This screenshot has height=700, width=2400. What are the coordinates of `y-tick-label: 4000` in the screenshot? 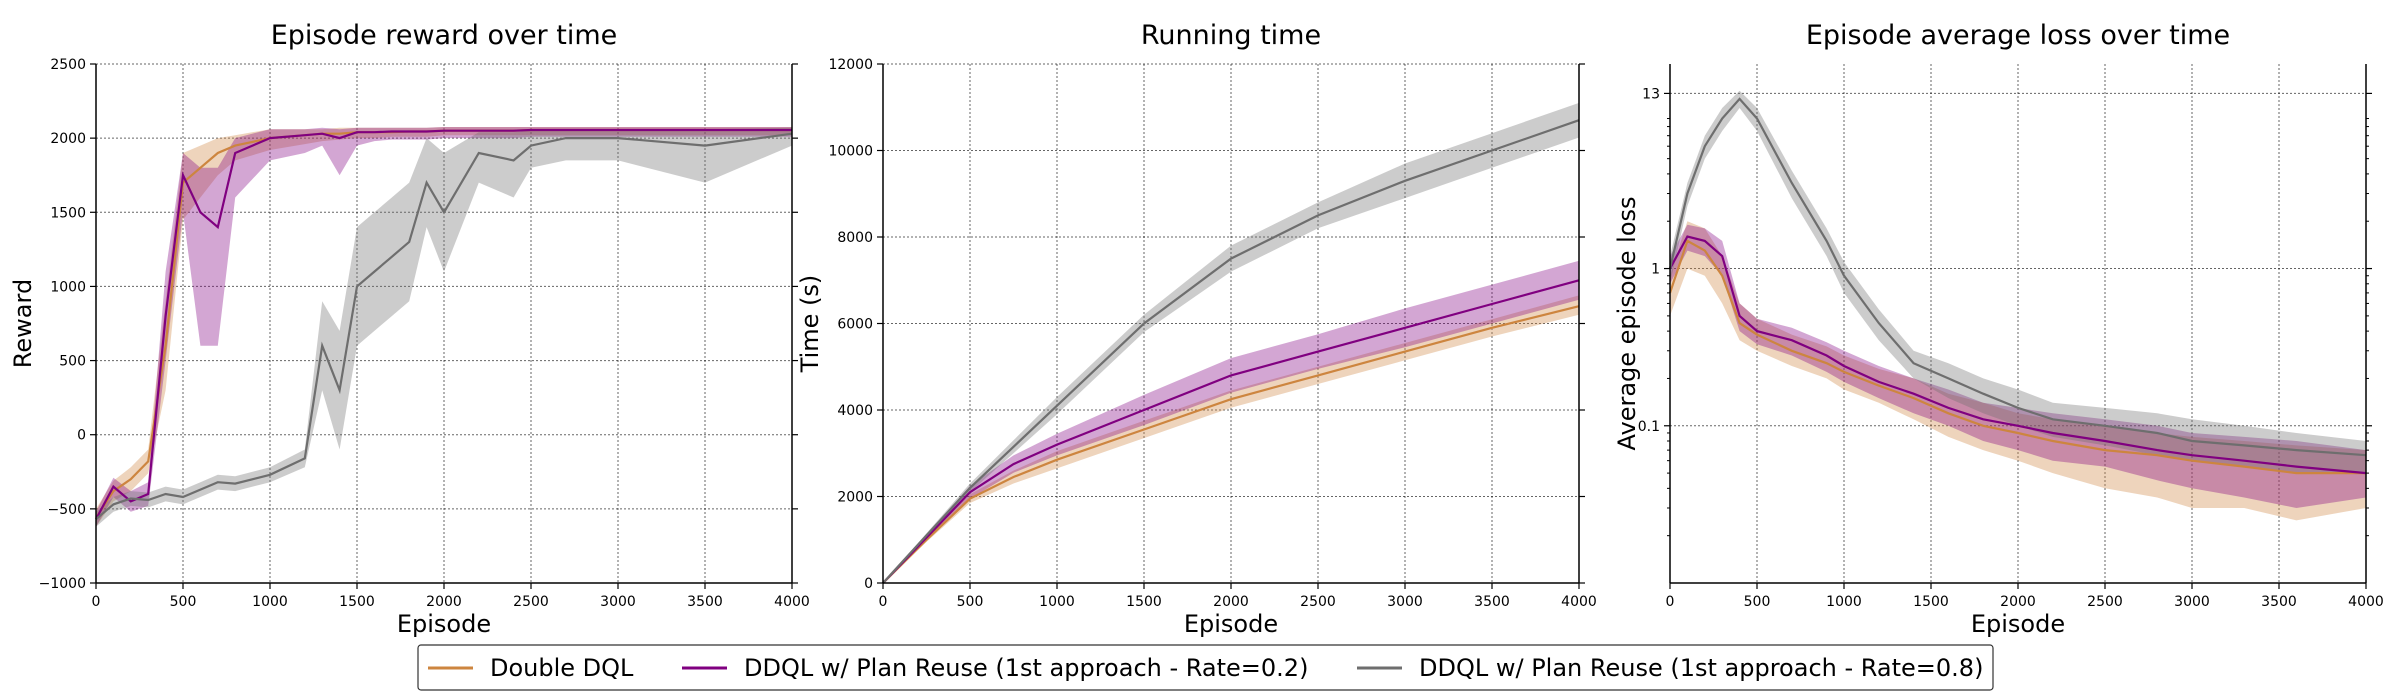 It's located at (855, 411).